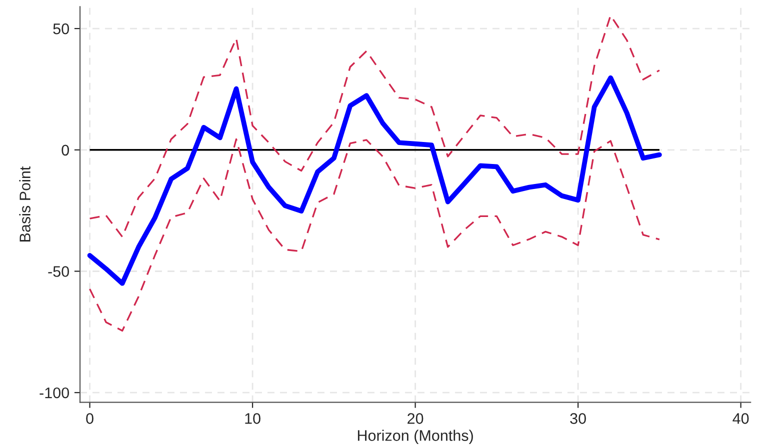 The image size is (762, 447). What do you see at coordinates (415, 437) in the screenshot?
I see `x-axis-title: Horizon (Months)` at bounding box center [415, 437].